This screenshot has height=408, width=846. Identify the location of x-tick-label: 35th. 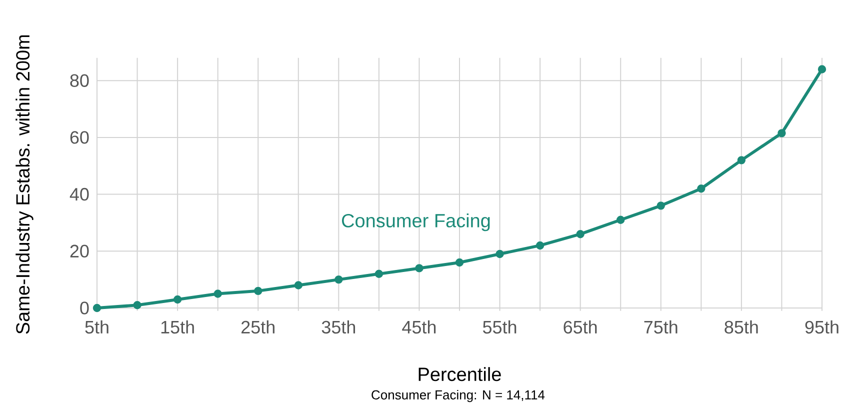
(339, 327).